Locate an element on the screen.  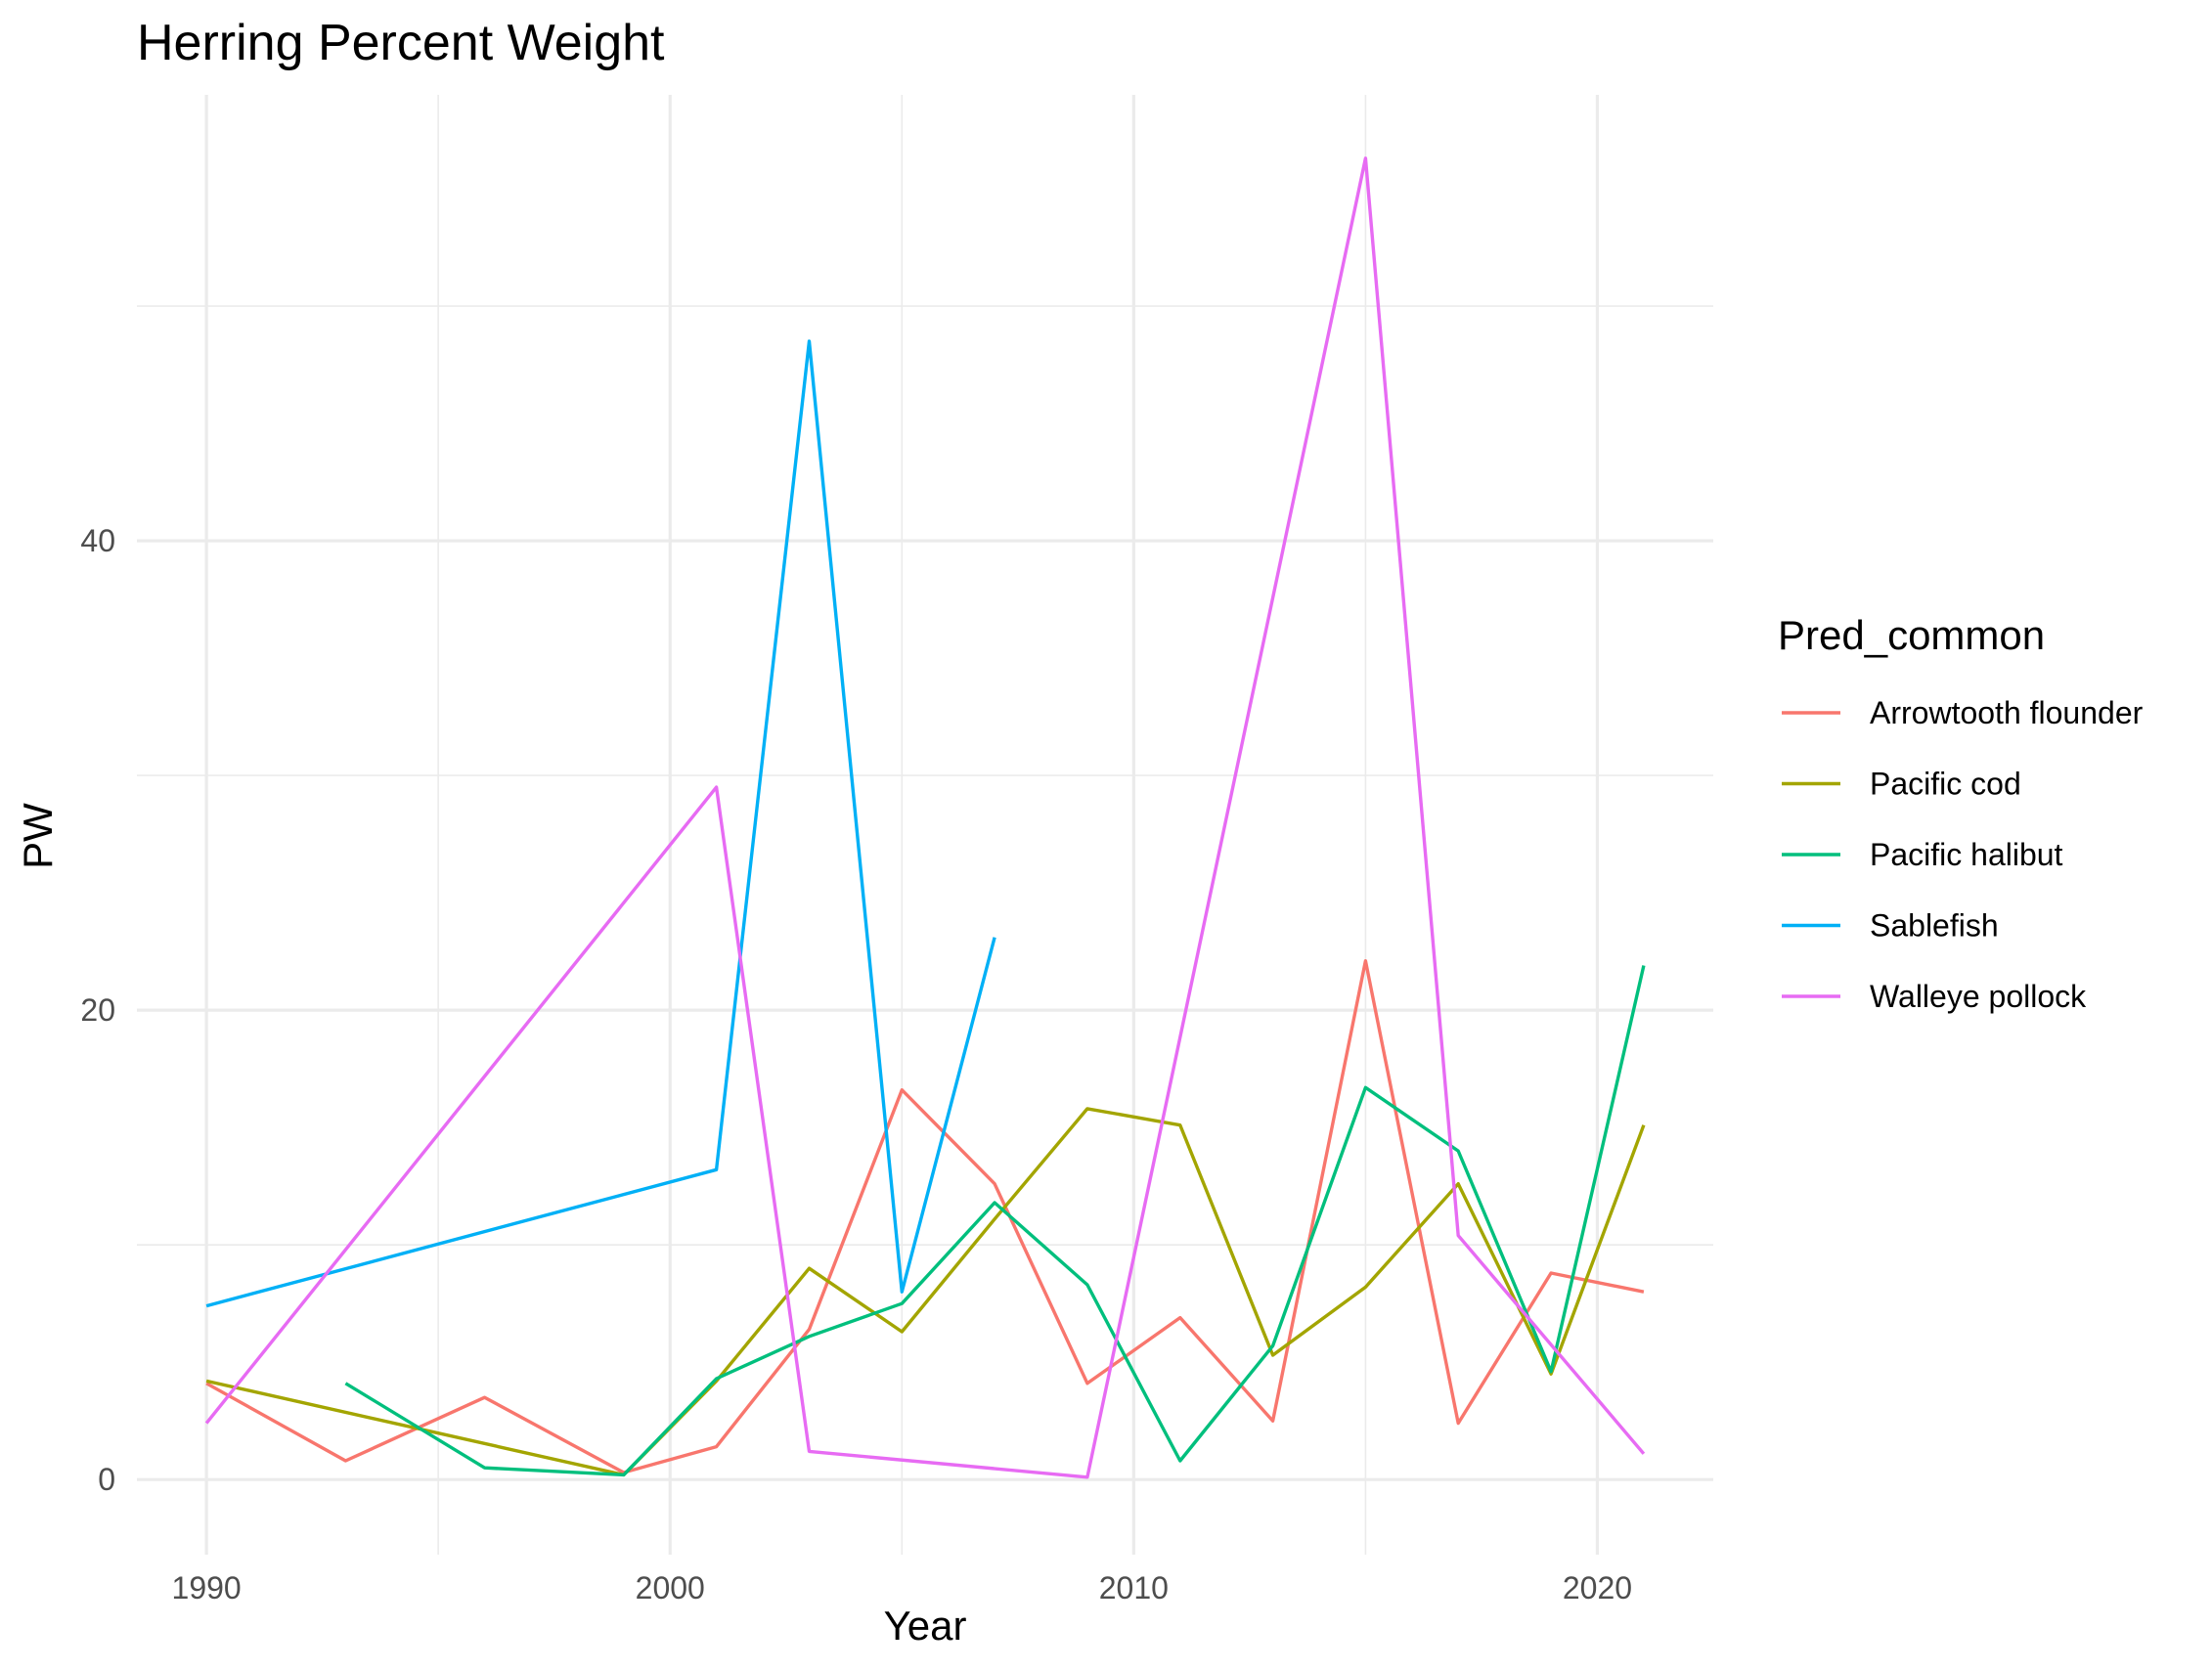
y-tick-label: 40 is located at coordinates (97, 540).